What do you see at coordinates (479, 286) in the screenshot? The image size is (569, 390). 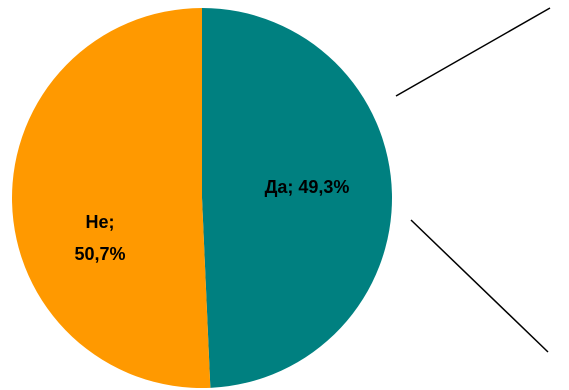 I see `connector-line-lower` at bounding box center [479, 286].